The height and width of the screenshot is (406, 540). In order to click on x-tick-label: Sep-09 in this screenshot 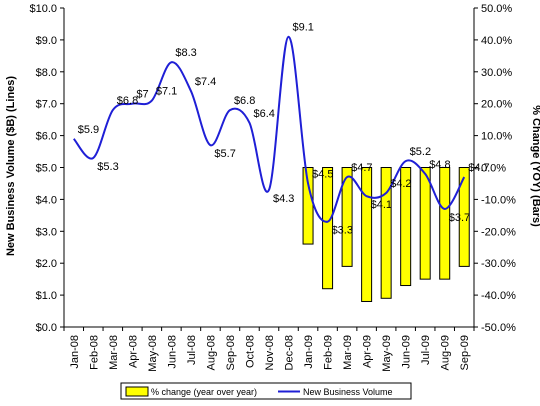, I will do `click(465, 352)`.